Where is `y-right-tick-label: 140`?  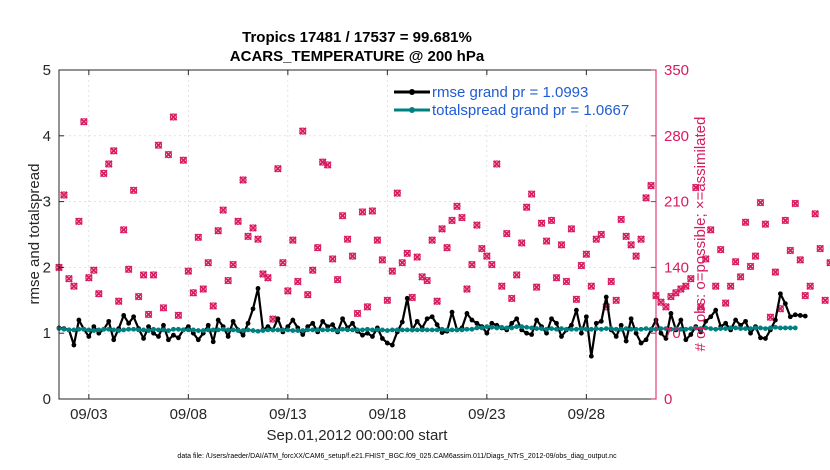 y-right-tick-label: 140 is located at coordinates (676, 267).